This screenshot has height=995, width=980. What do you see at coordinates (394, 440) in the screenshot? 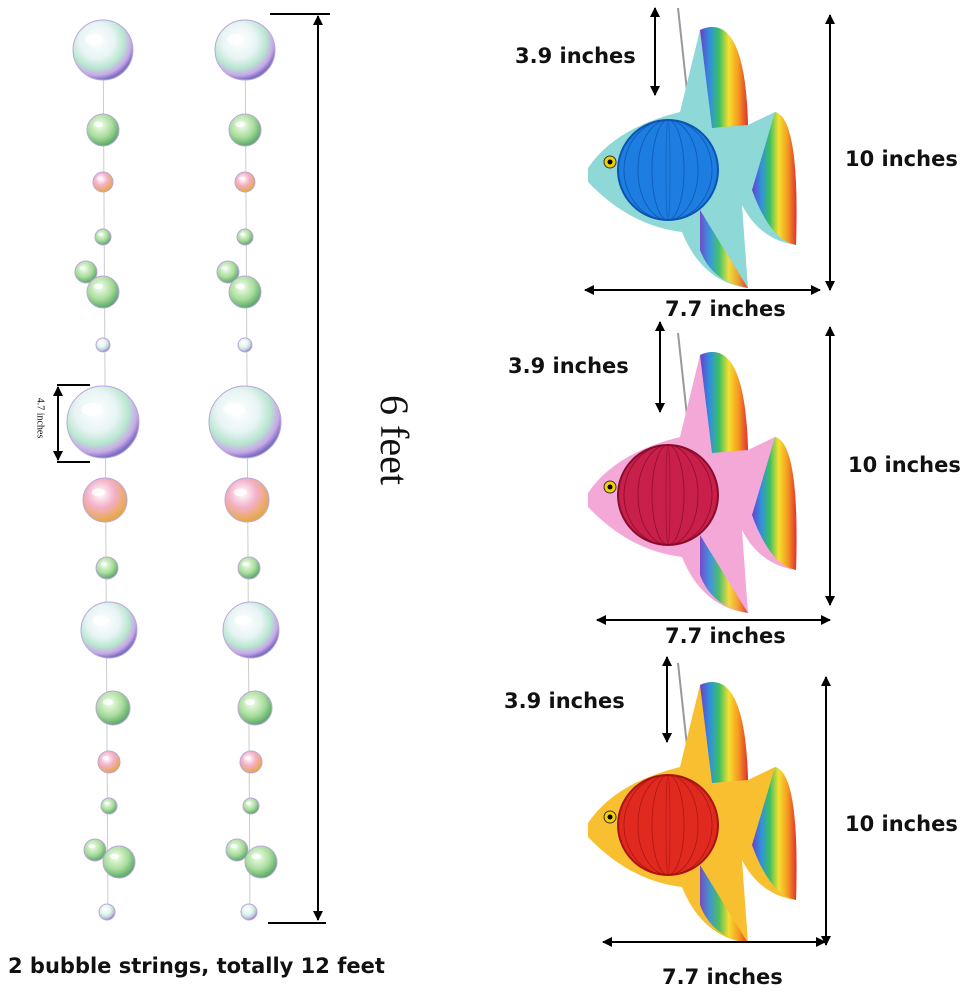
I see `length-label: 6 feet` at bounding box center [394, 440].